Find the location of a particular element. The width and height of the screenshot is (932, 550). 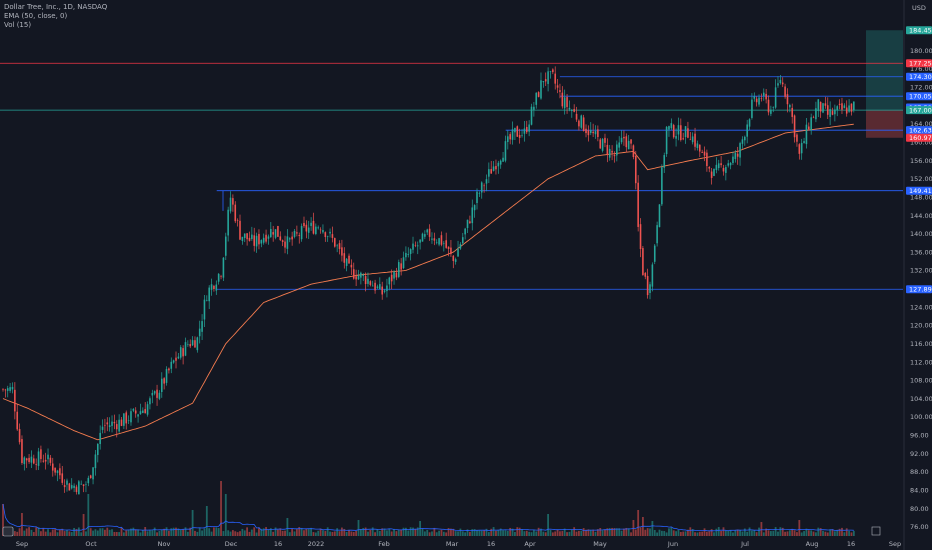

x-tick-label: Sep is located at coordinates (895, 544).